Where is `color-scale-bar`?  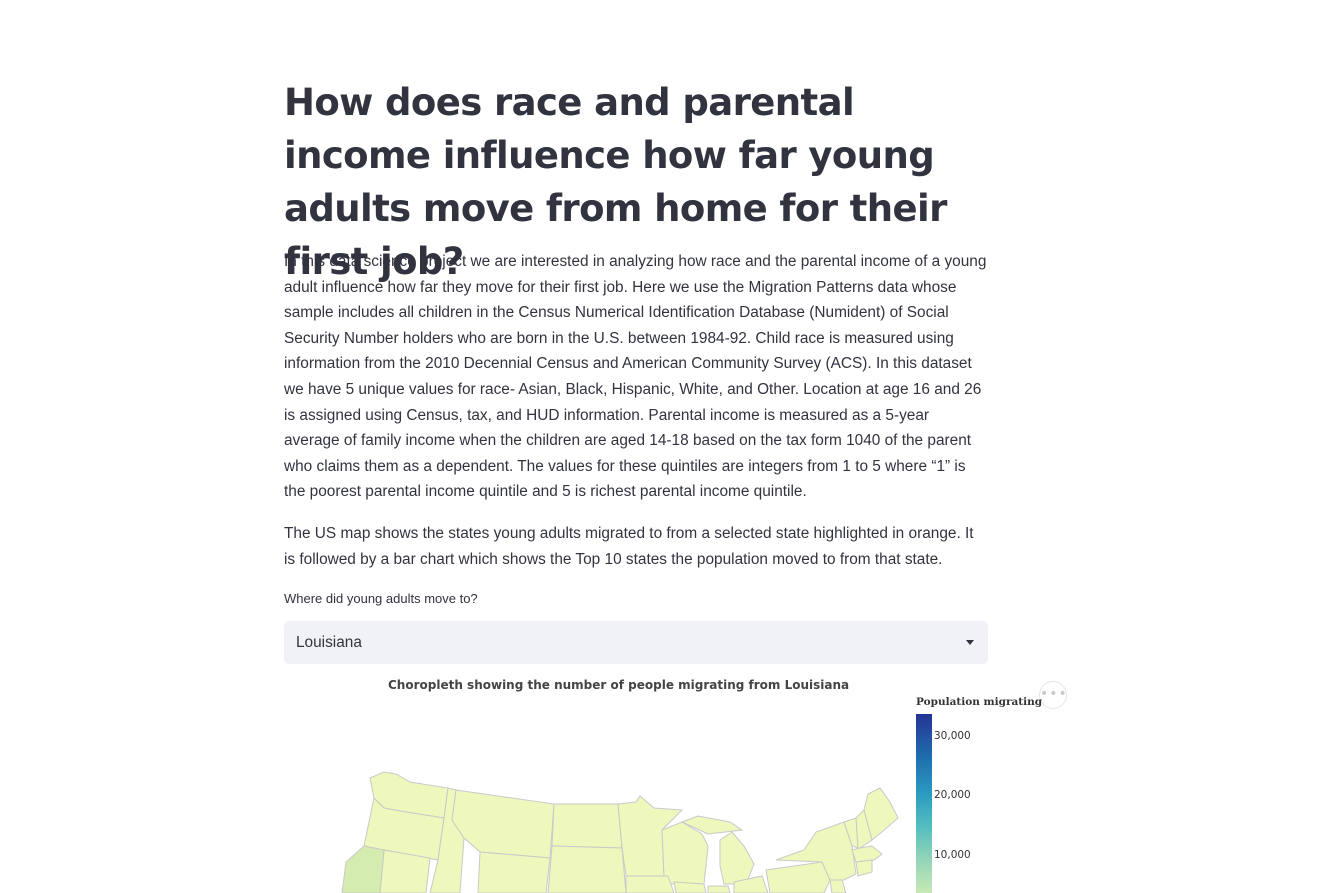
color-scale-bar is located at coordinates (924, 803).